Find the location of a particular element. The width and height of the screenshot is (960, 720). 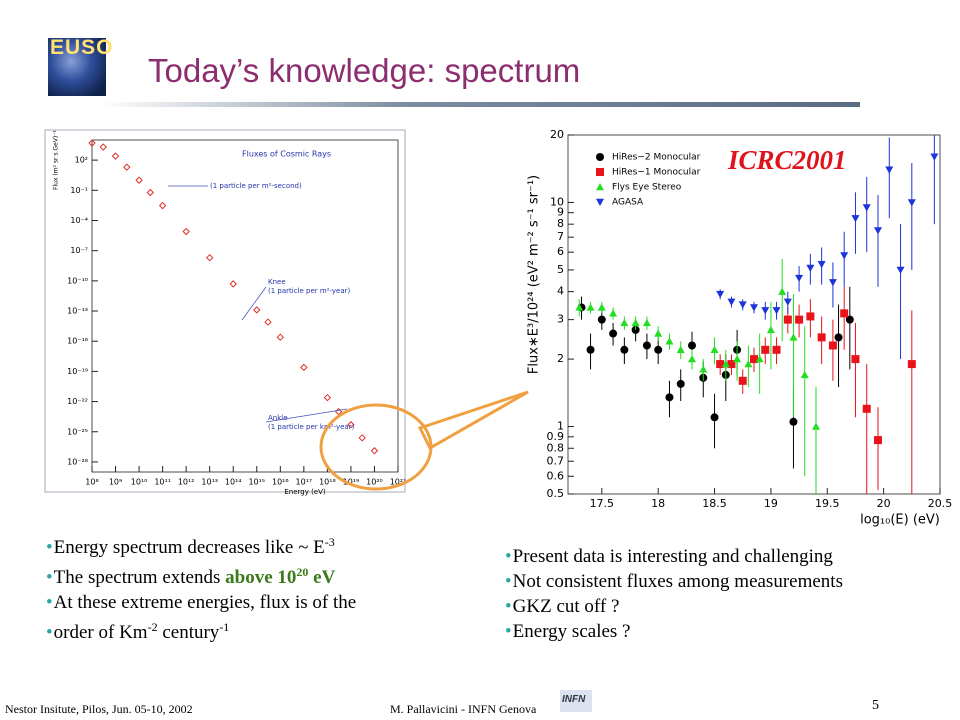

annotation: (1 particle per m²-second) is located at coordinates (256, 186).